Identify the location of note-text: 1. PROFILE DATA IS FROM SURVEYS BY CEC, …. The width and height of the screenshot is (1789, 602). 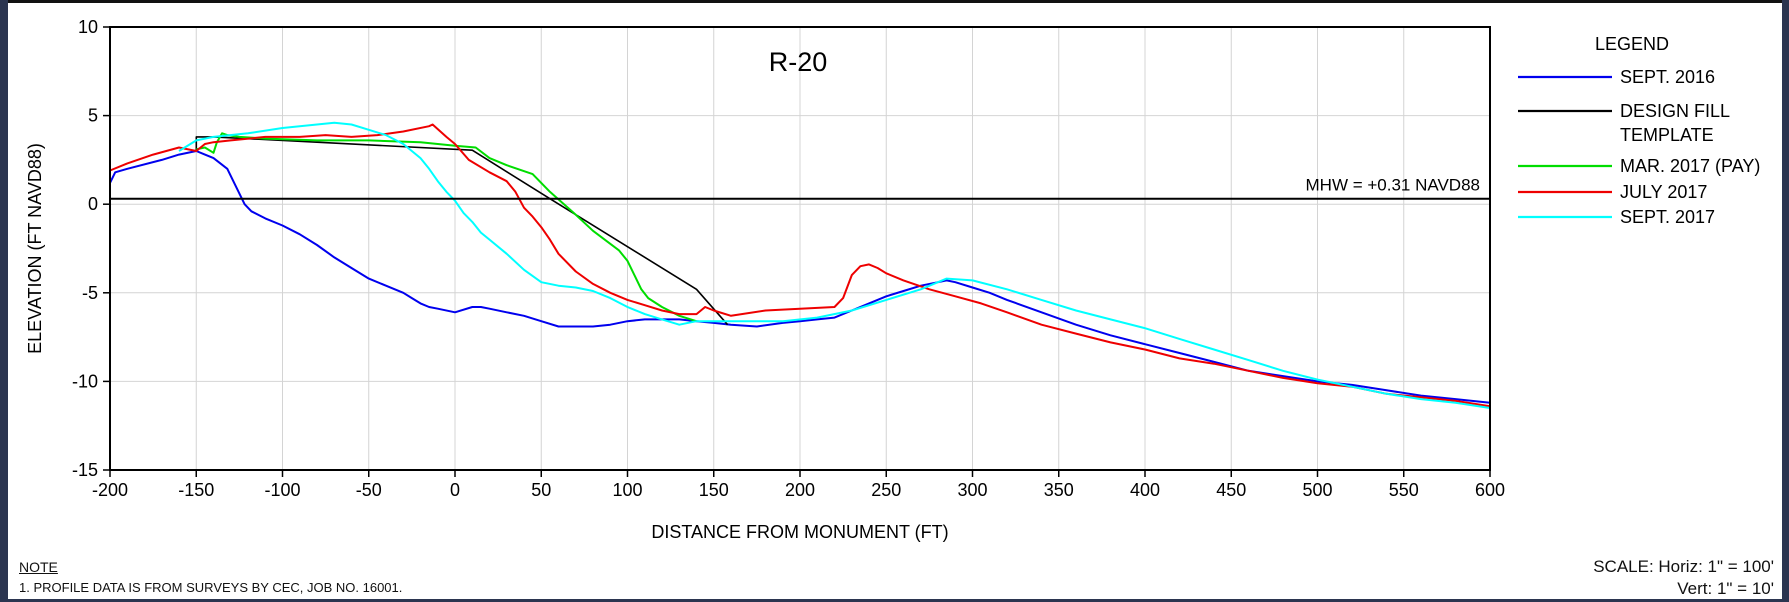
(211, 587).